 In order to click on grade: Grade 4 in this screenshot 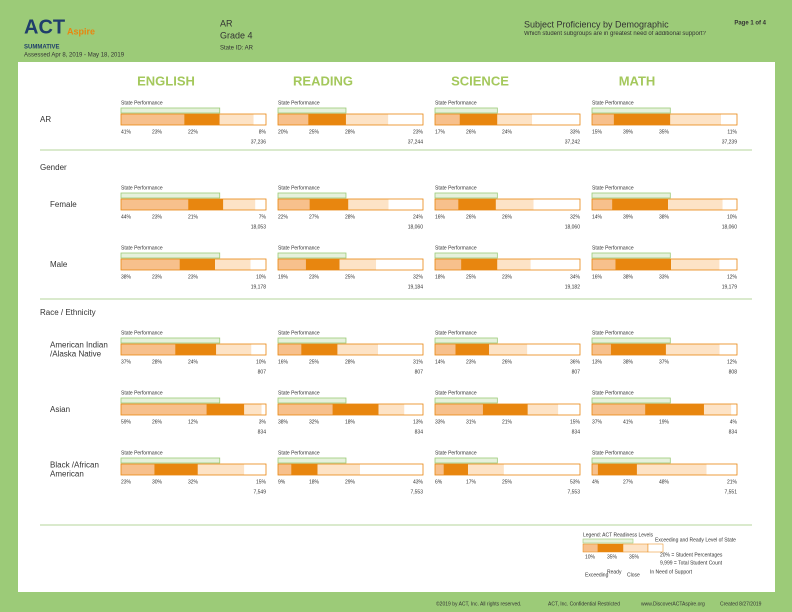, I will do `click(236, 35)`.